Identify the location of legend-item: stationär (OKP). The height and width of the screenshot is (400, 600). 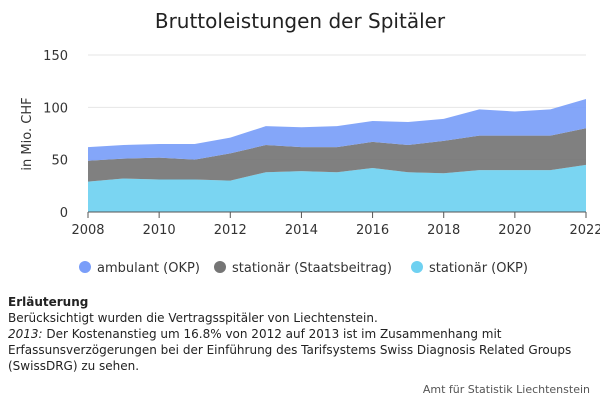
(469, 268).